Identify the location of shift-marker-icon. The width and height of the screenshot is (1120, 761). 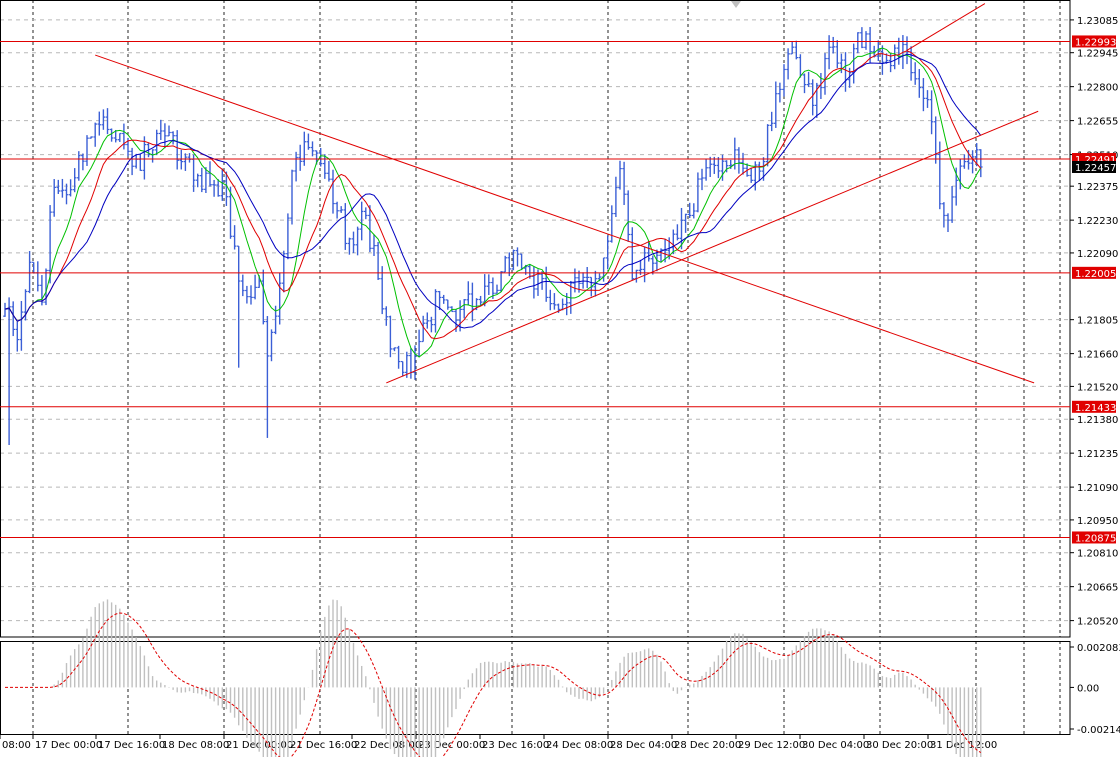
(736, 4).